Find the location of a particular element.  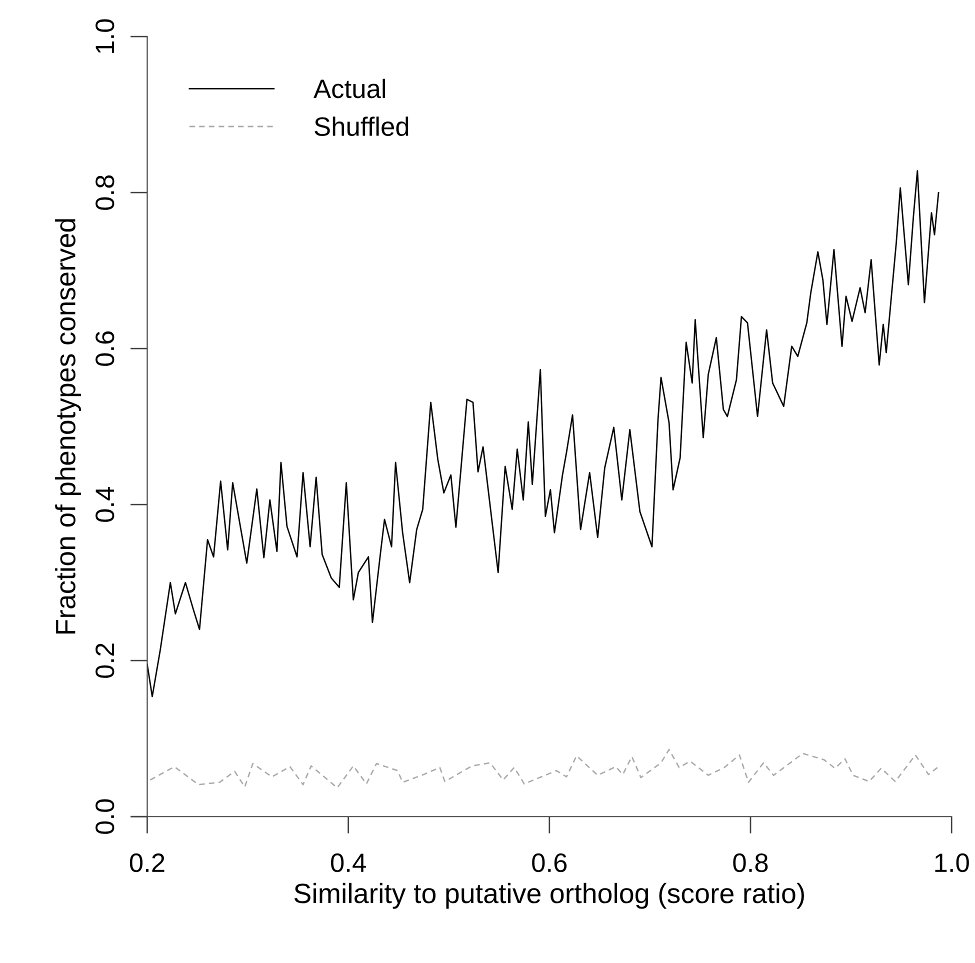

line-series is located at coordinates (545, 768).